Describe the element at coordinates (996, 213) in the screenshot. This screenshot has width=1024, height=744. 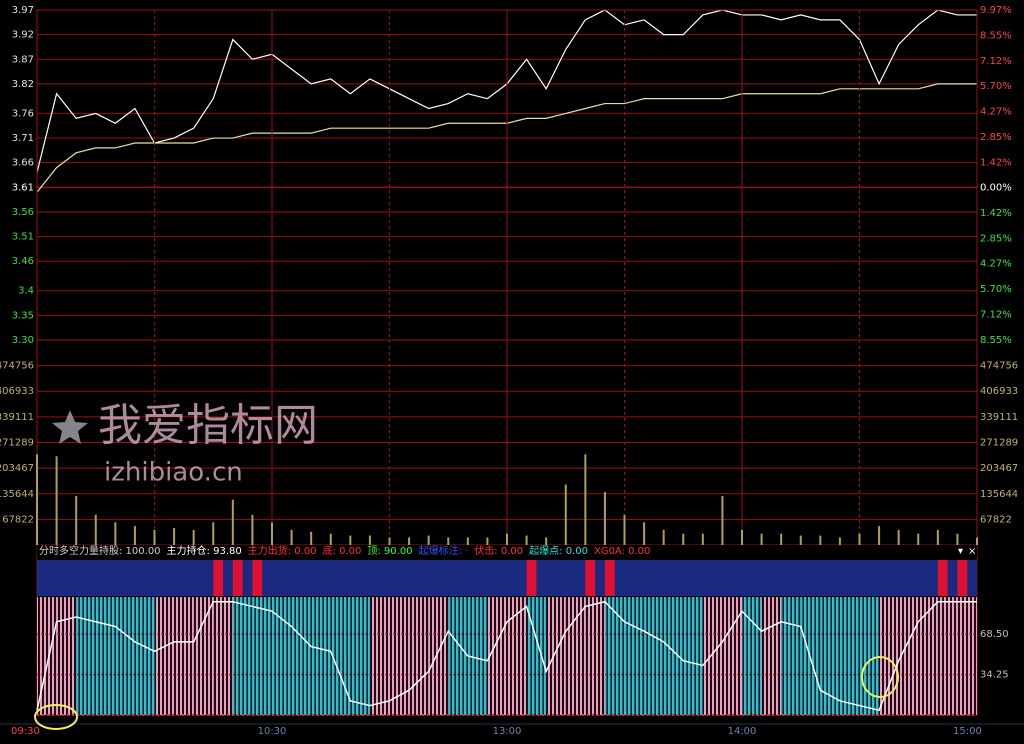
I see `y2-tick-label: 1.42%` at that location.